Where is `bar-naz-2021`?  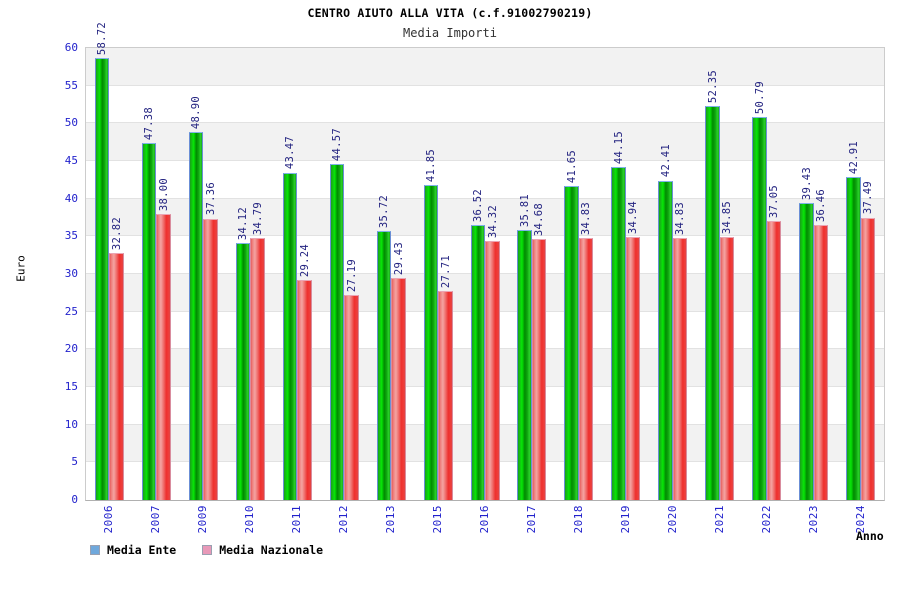 bar-naz-2021 is located at coordinates (727, 368).